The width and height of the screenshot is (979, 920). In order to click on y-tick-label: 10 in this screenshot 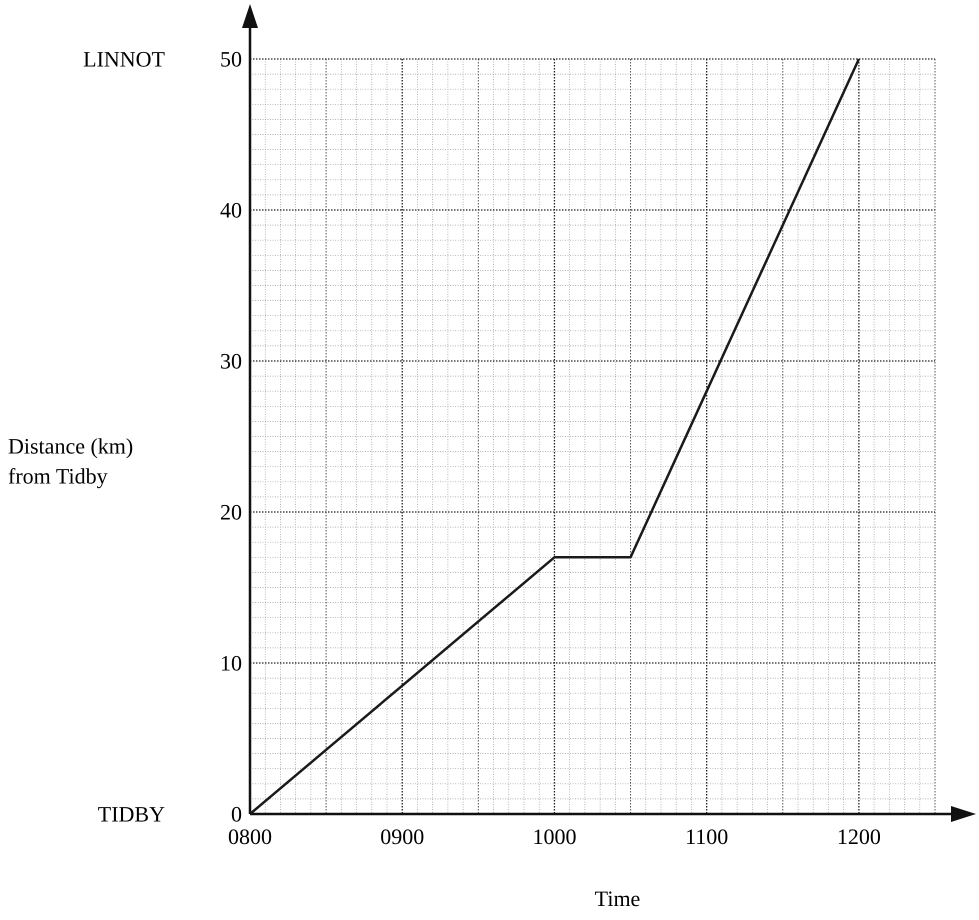, I will do `click(231, 663)`.